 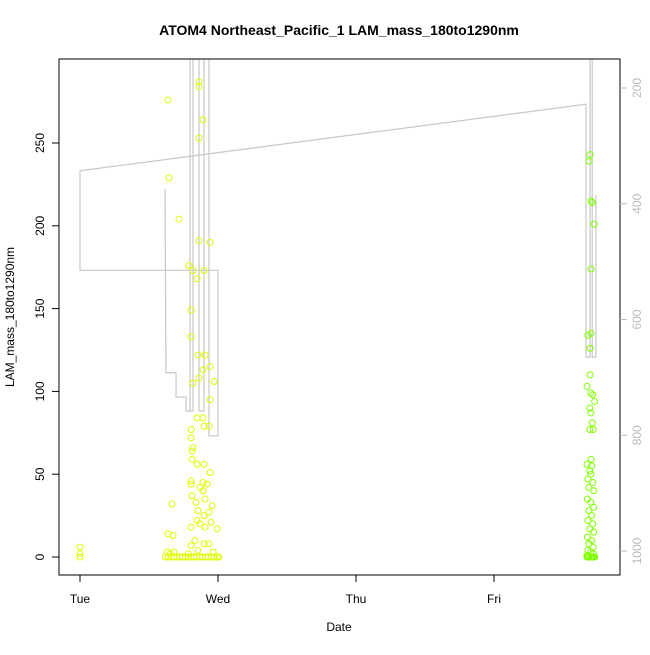 What do you see at coordinates (40, 225) in the screenshot?
I see `y-tick-label: 200` at bounding box center [40, 225].